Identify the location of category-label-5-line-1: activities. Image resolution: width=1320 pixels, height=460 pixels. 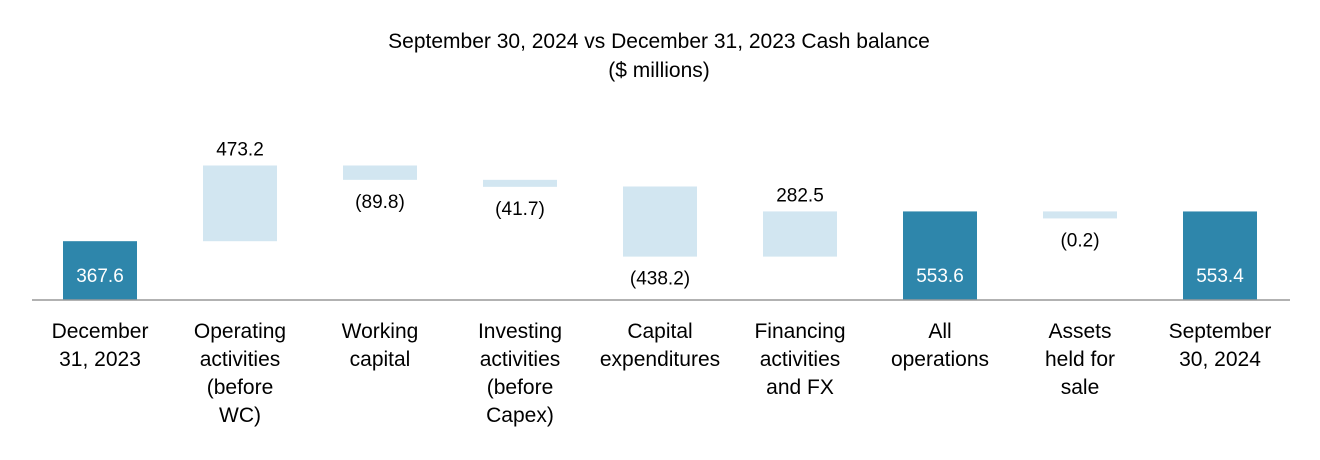
(800, 359).